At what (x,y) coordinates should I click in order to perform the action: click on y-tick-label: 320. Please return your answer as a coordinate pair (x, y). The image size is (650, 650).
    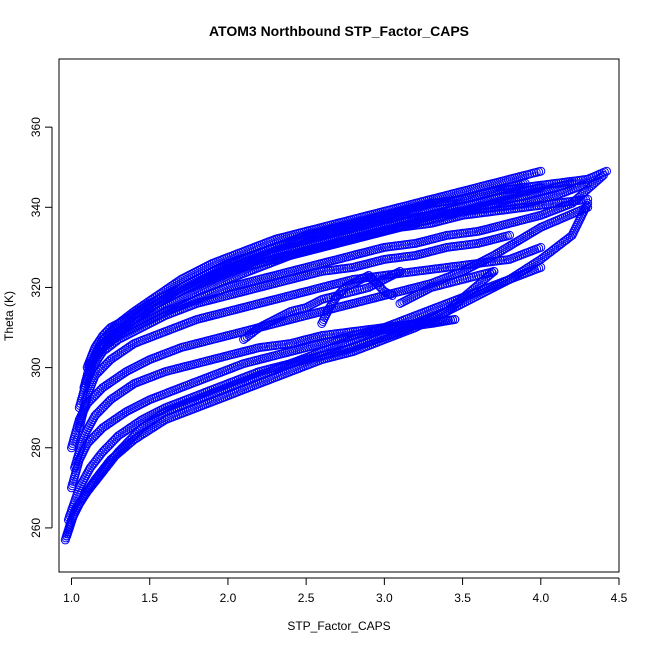
    Looking at the image, I should click on (36, 287).